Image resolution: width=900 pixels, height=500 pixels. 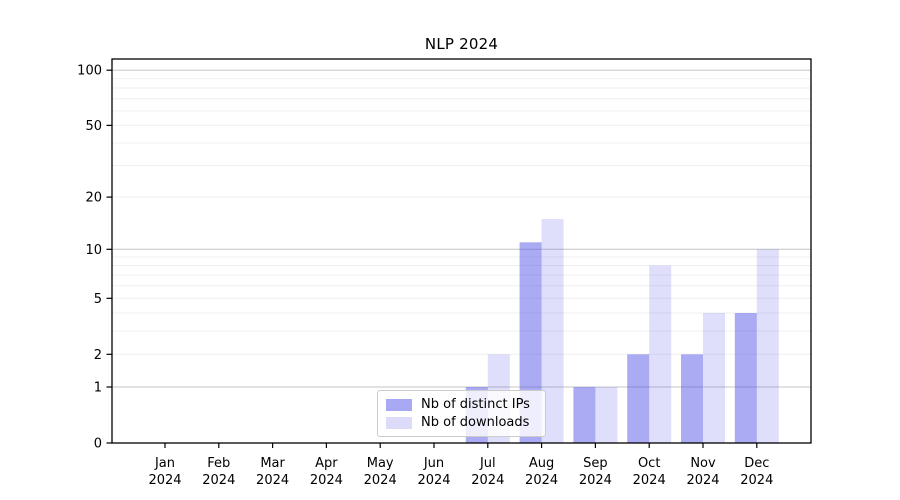 I want to click on bar-oct-downloads, so click(x=660, y=354).